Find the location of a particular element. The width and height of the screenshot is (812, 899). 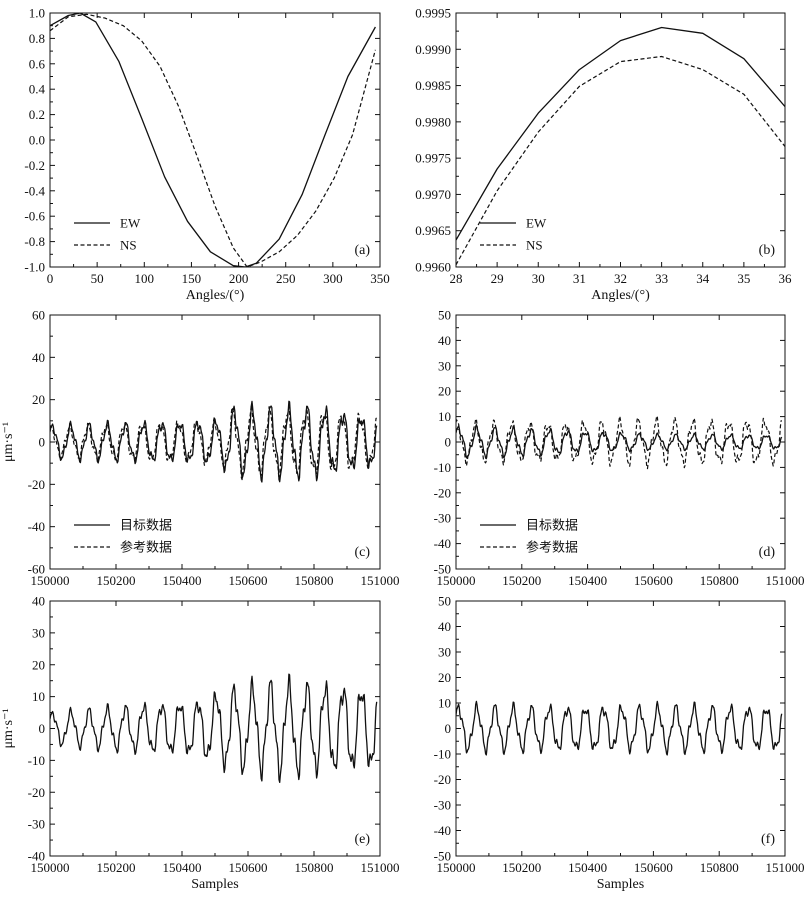

y-tick-label: 1.0 is located at coordinates (37, 13).